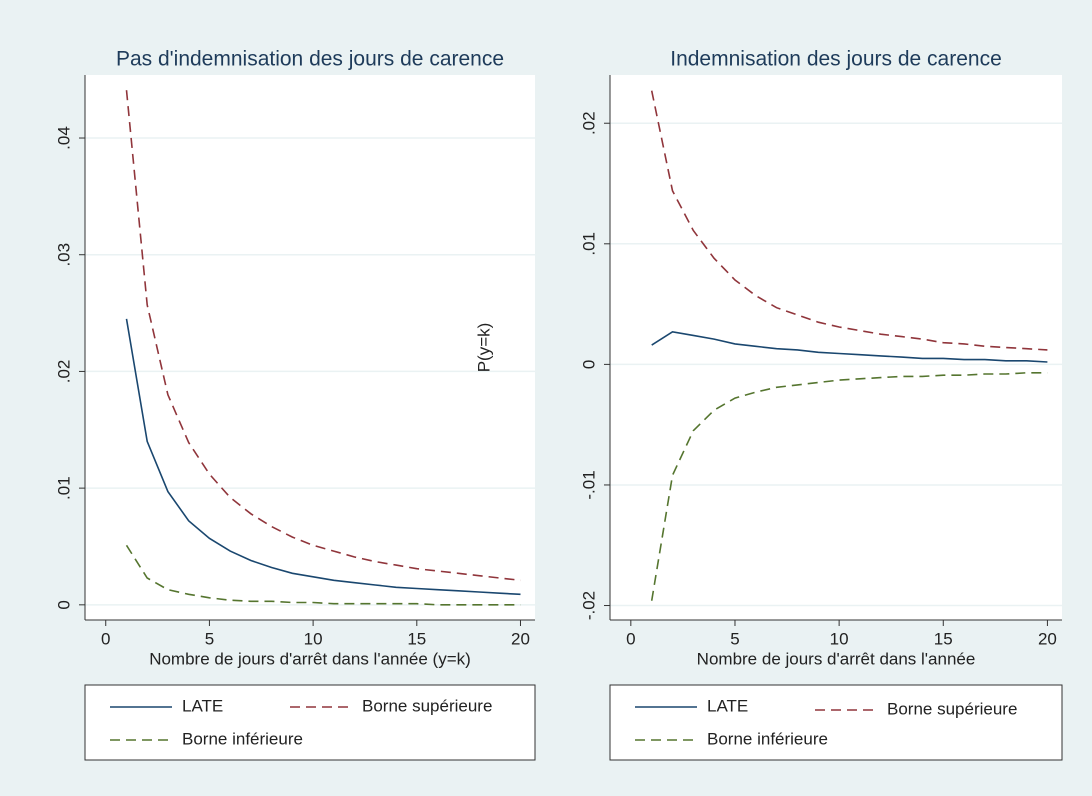 The image size is (1092, 796). I want to click on y-tick-label: .04, so click(63, 138).